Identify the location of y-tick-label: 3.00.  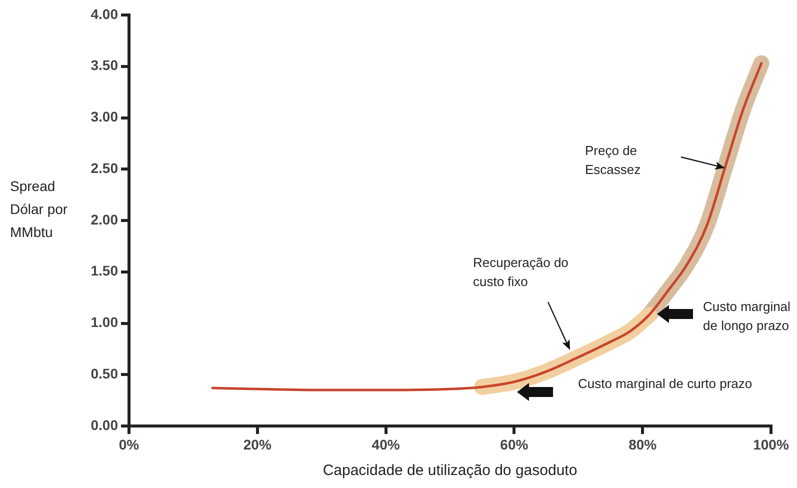
(104, 116).